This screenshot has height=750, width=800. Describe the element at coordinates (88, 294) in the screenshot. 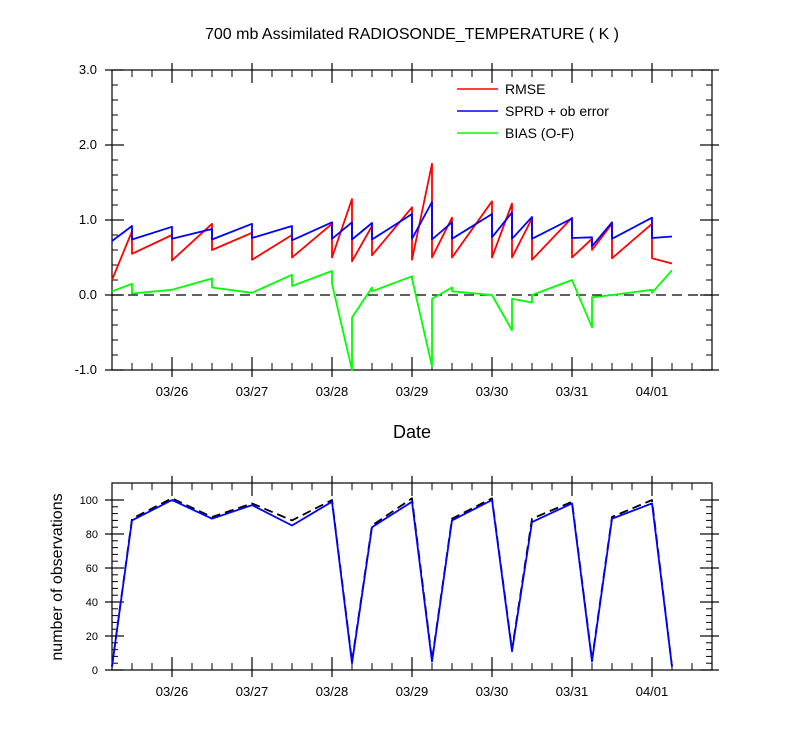

I see `y-tick-label: 0.0` at that location.